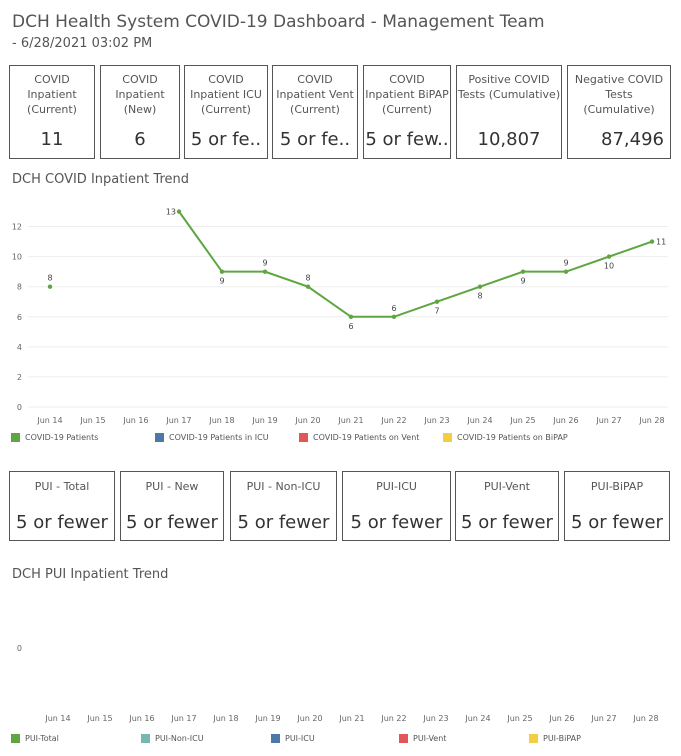  I want to click on y-tick-label: 4, so click(19, 347).